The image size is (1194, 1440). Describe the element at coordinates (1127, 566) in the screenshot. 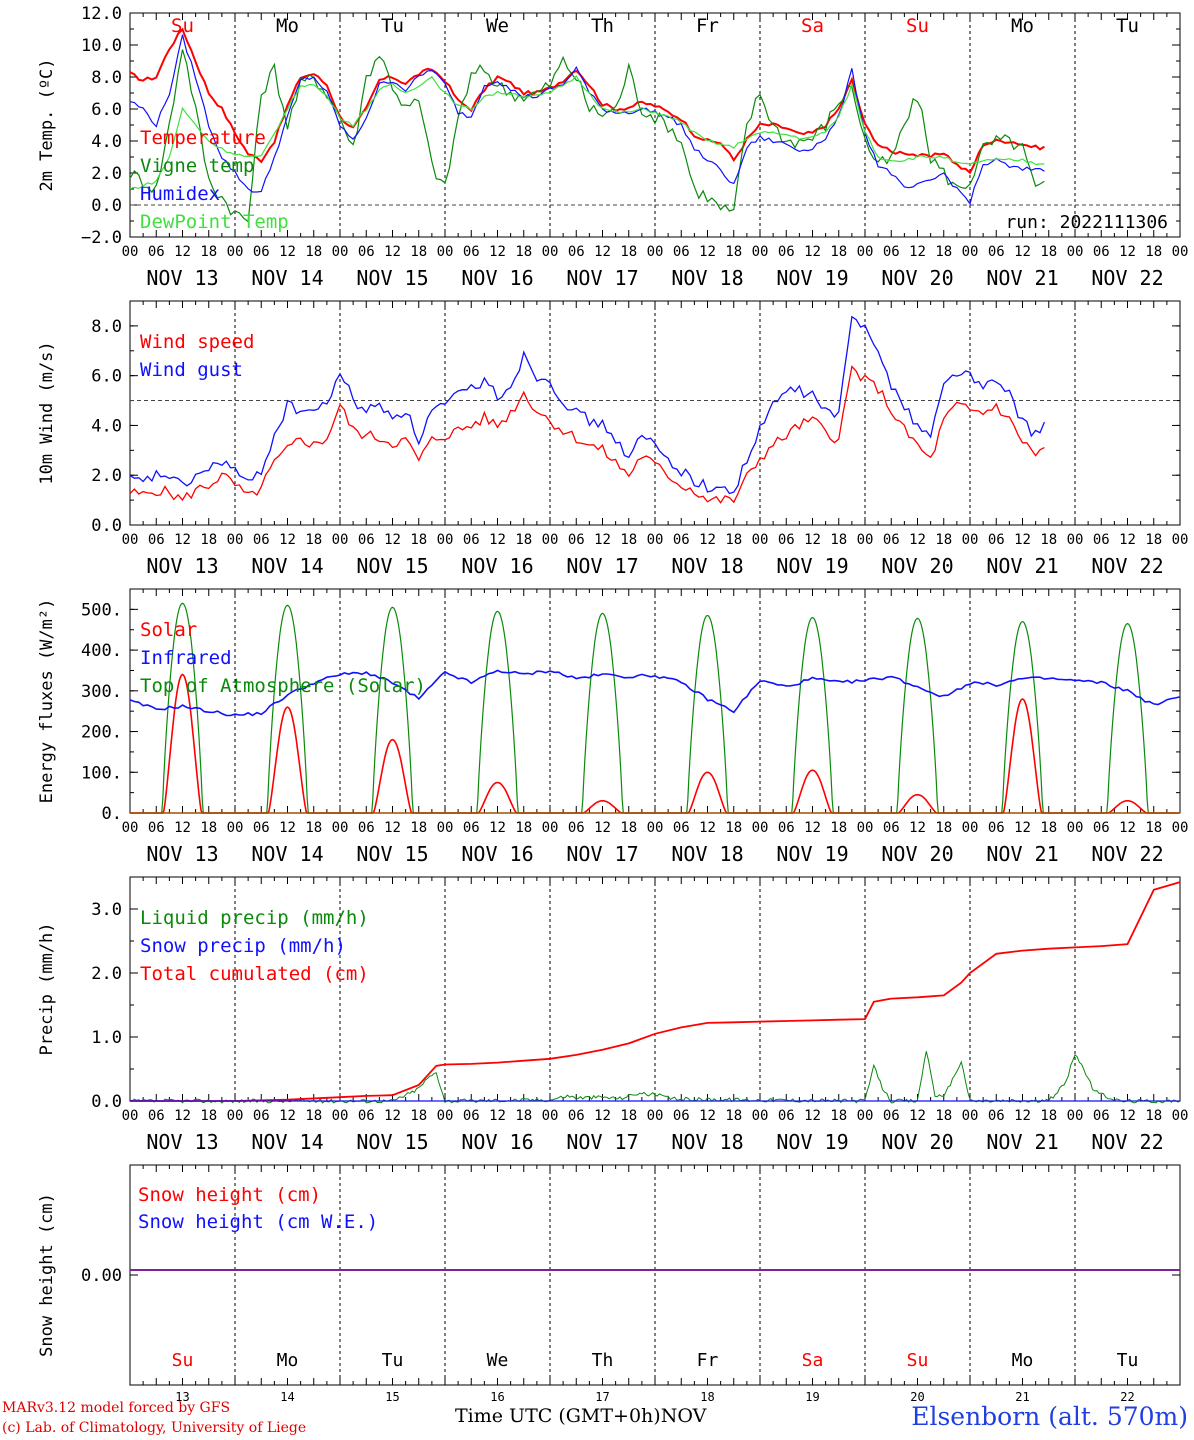

I see `date-label: NOV 22` at that location.